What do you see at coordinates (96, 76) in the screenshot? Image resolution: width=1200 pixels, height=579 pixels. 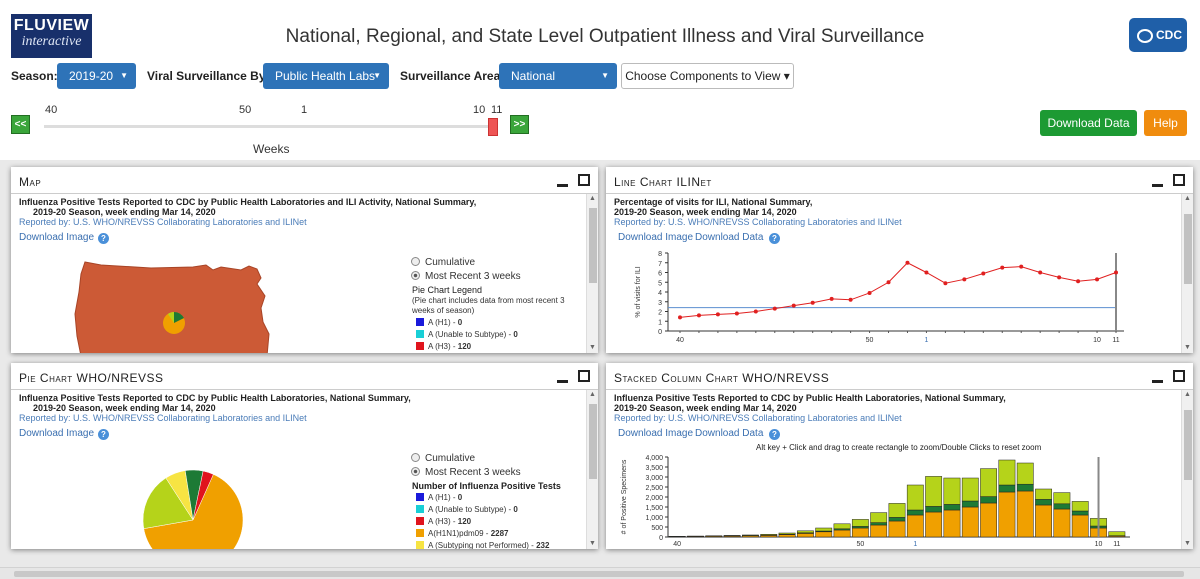 I see `season-select: 2019-20 ▼` at bounding box center [96, 76].